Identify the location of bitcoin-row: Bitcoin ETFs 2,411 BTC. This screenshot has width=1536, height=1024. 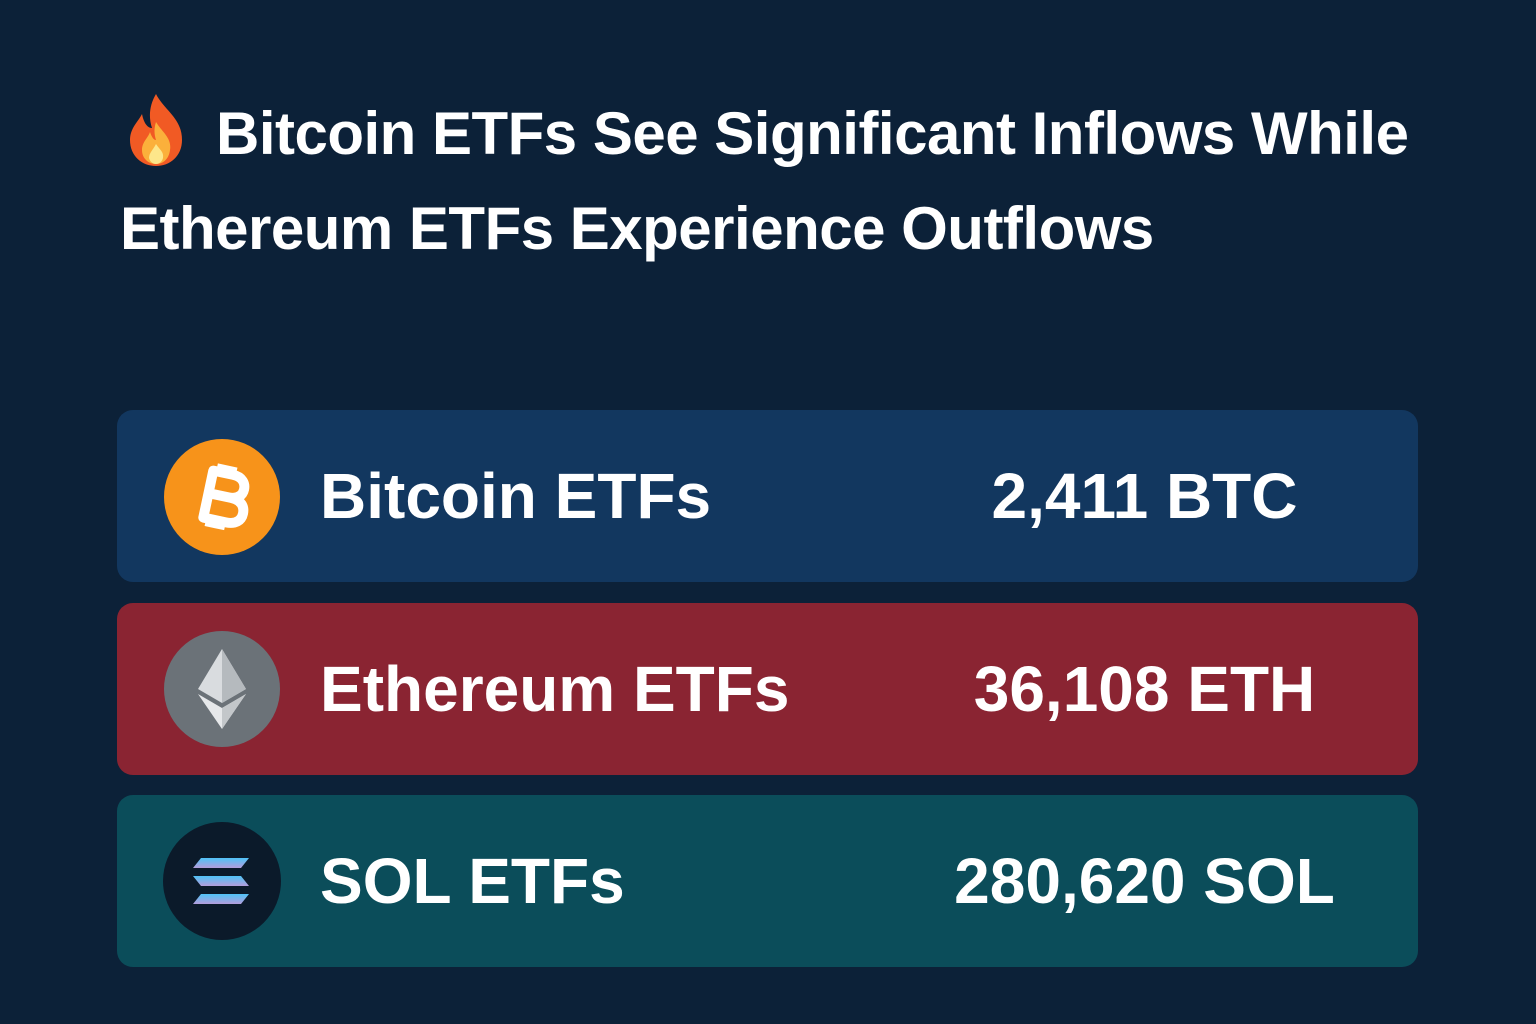
(767, 496).